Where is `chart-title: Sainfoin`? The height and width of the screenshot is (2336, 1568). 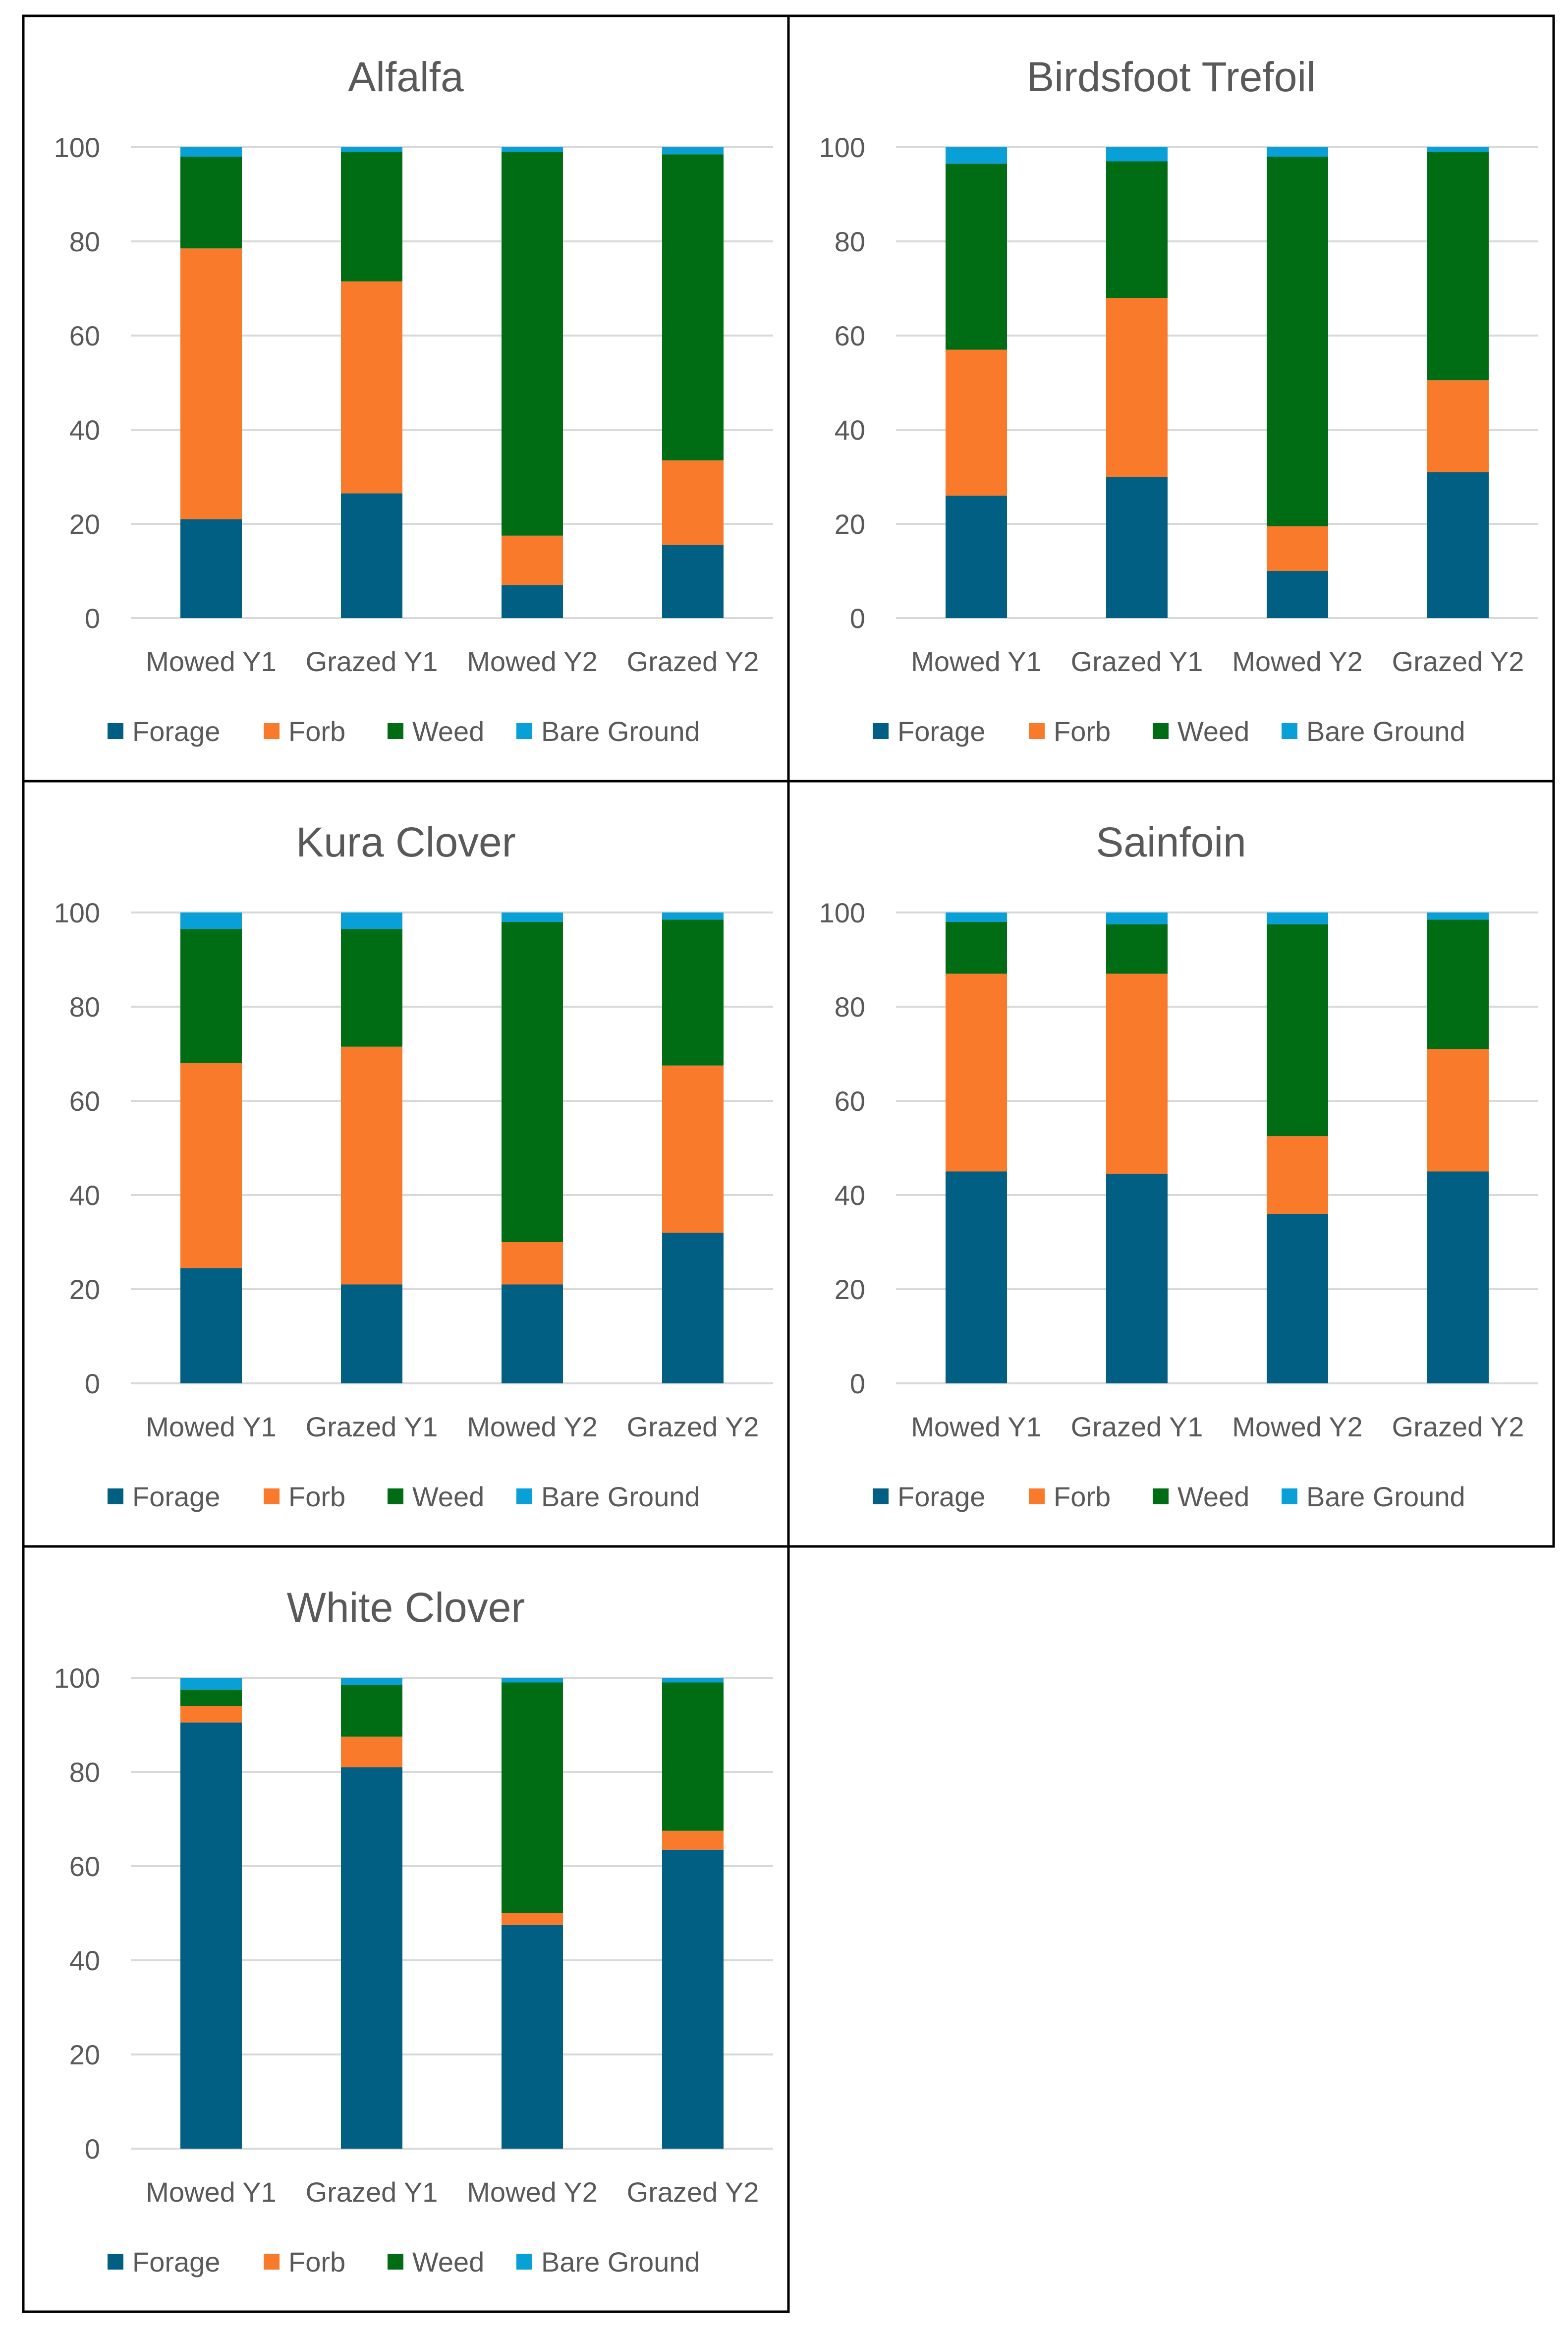
chart-title: Sainfoin is located at coordinates (1171, 842).